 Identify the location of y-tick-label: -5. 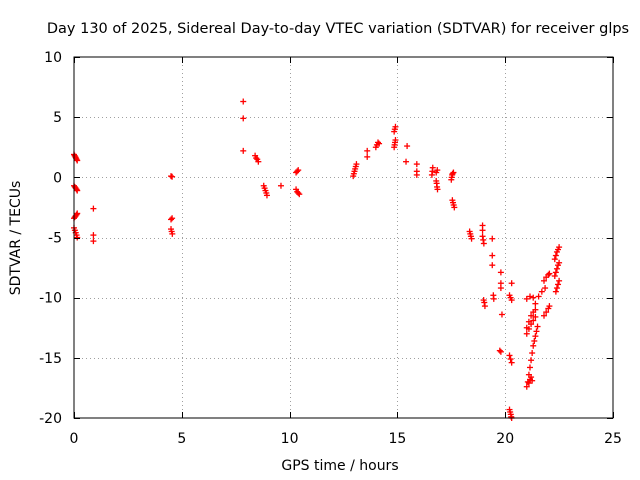
(55, 239).